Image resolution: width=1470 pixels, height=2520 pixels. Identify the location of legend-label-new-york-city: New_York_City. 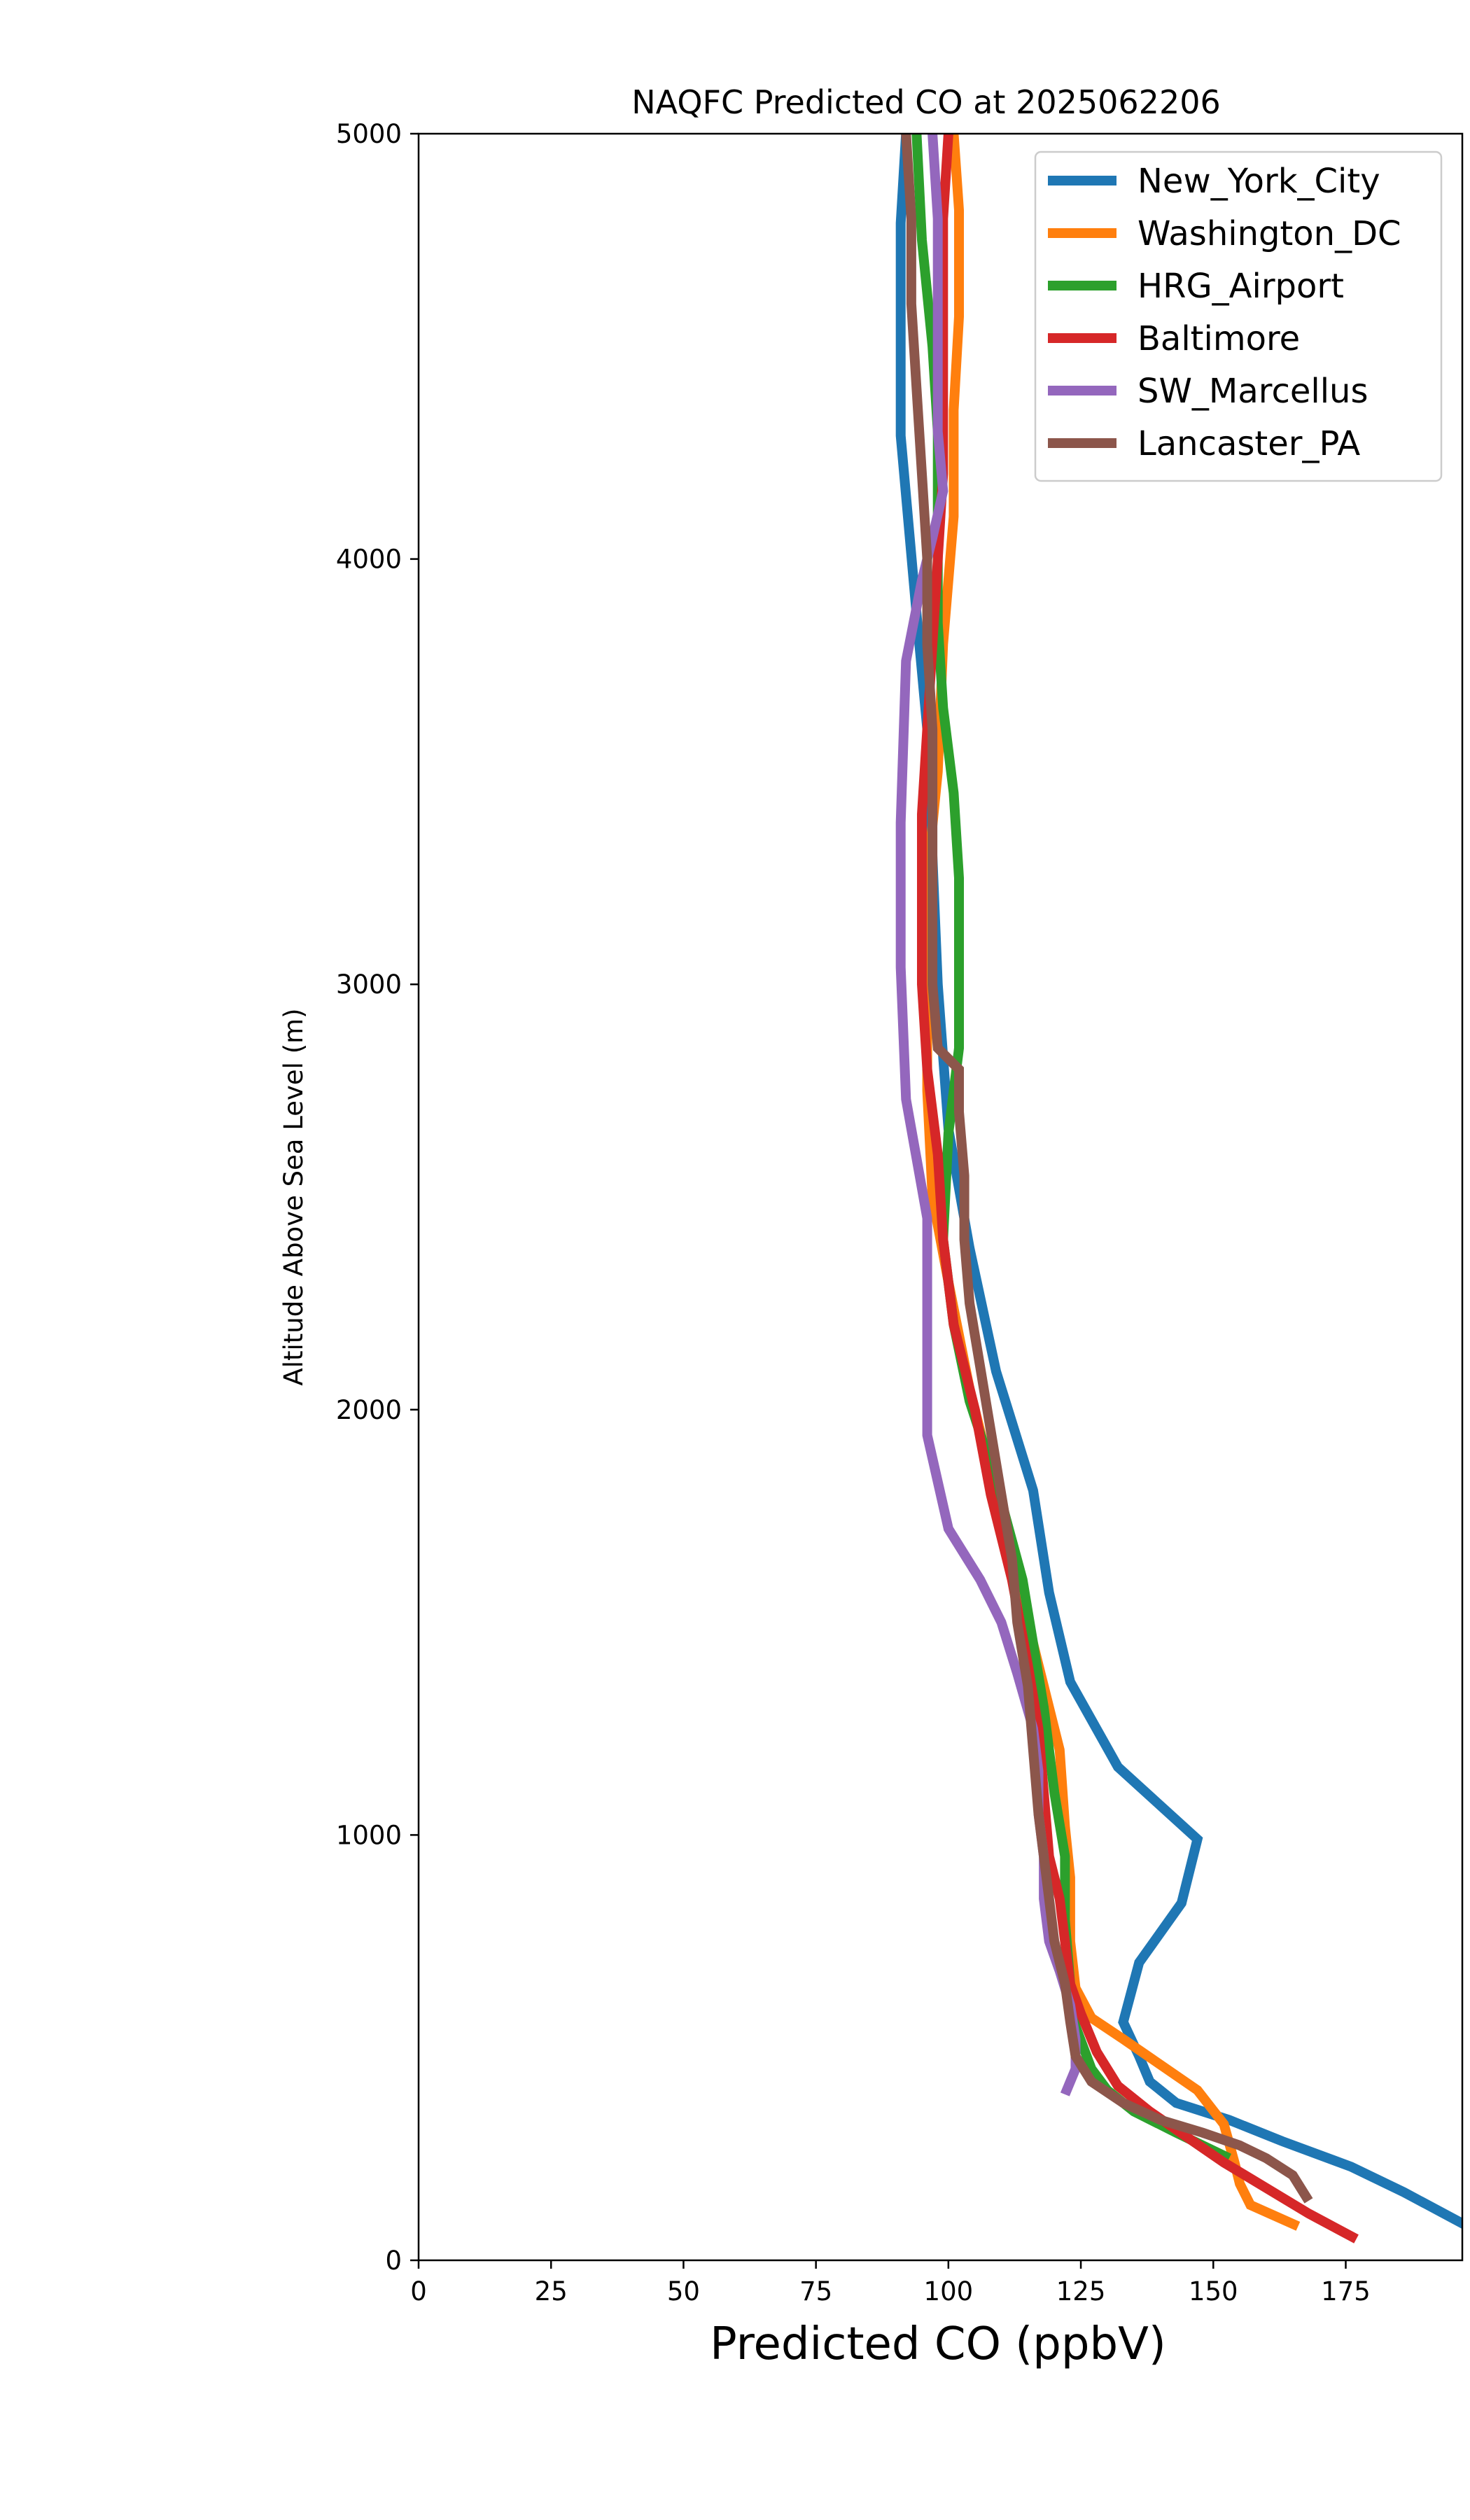
(1259, 181).